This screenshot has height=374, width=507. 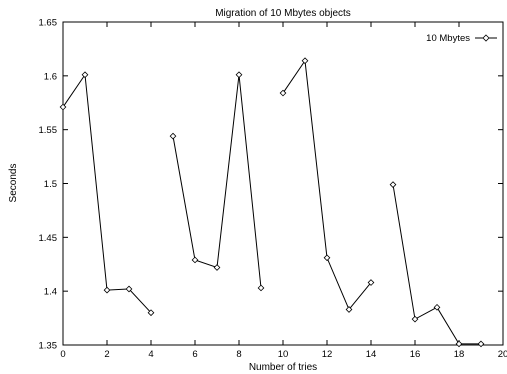 What do you see at coordinates (50, 292) in the screenshot?
I see `y-tick-label: 1.4` at bounding box center [50, 292].